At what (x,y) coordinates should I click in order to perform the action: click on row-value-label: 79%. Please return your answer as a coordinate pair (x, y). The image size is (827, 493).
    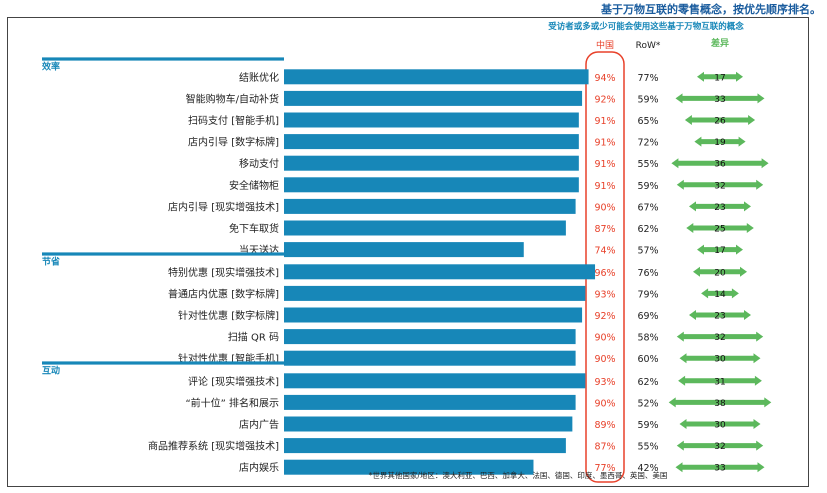
    Looking at the image, I should click on (647, 294).